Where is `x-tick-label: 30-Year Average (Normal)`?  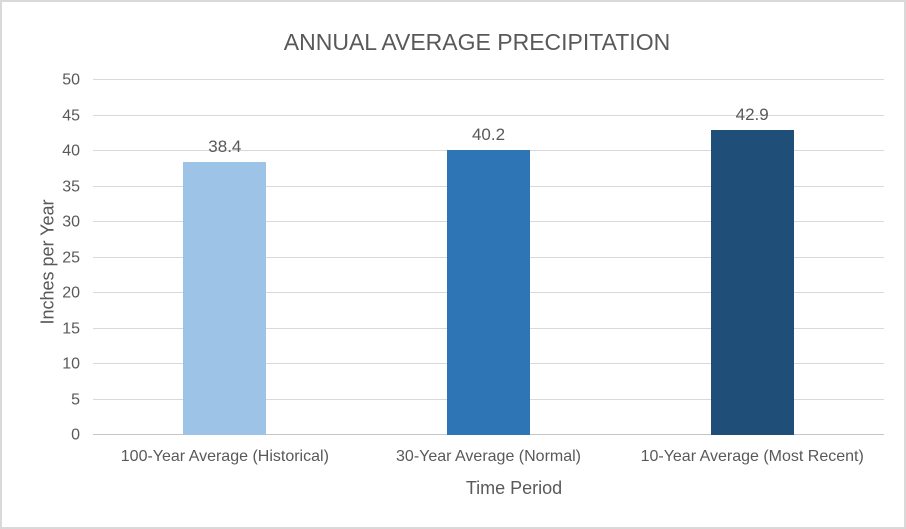
x-tick-label: 30-Year Average (Normal) is located at coordinates (488, 456).